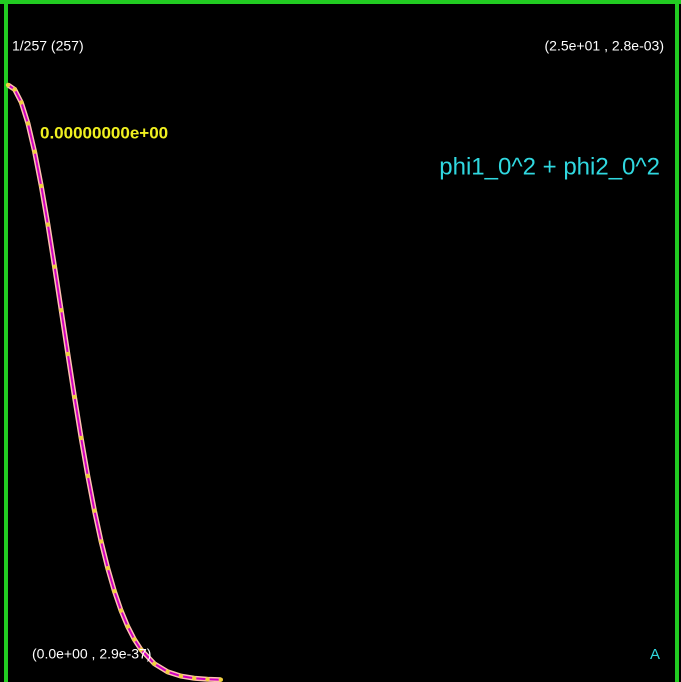 The height and width of the screenshot is (682, 681). I want to click on corner-mark: A, so click(655, 654).